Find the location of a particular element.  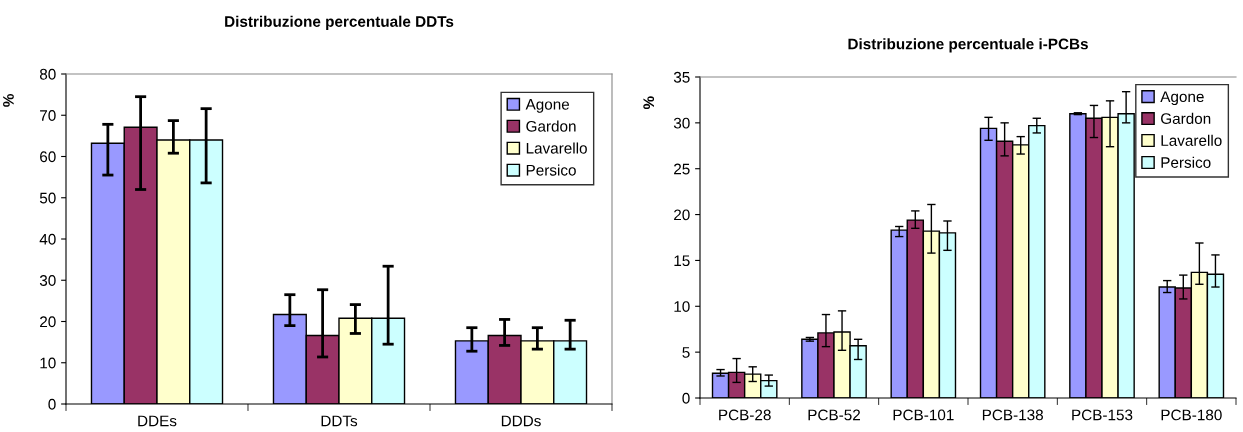

x-tick-label: PCB-52 is located at coordinates (834, 415).